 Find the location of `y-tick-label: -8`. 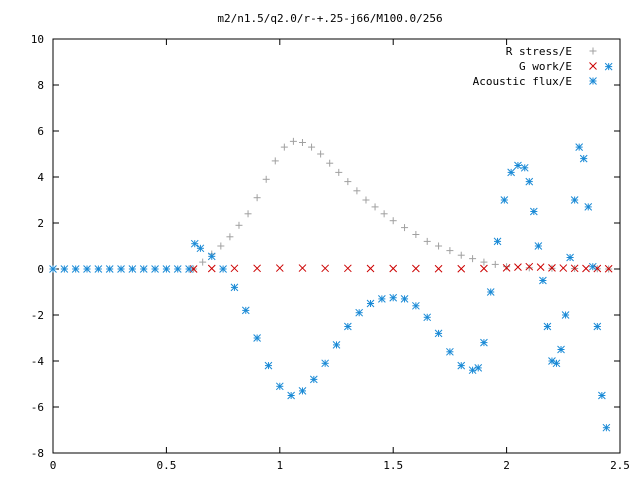

y-tick-label: -8 is located at coordinates (37, 453).